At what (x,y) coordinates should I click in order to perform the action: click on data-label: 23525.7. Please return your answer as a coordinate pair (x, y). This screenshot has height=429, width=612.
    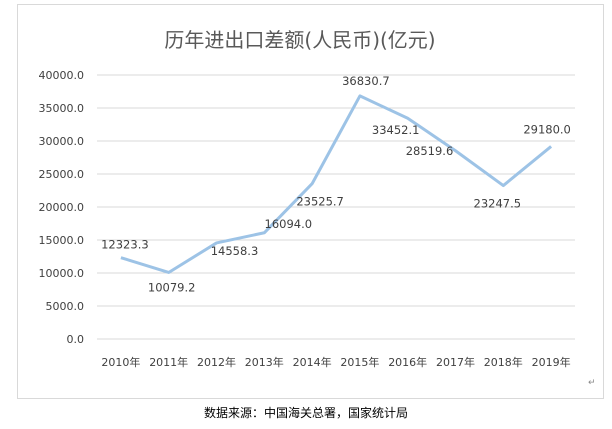
    Looking at the image, I should click on (320, 202).